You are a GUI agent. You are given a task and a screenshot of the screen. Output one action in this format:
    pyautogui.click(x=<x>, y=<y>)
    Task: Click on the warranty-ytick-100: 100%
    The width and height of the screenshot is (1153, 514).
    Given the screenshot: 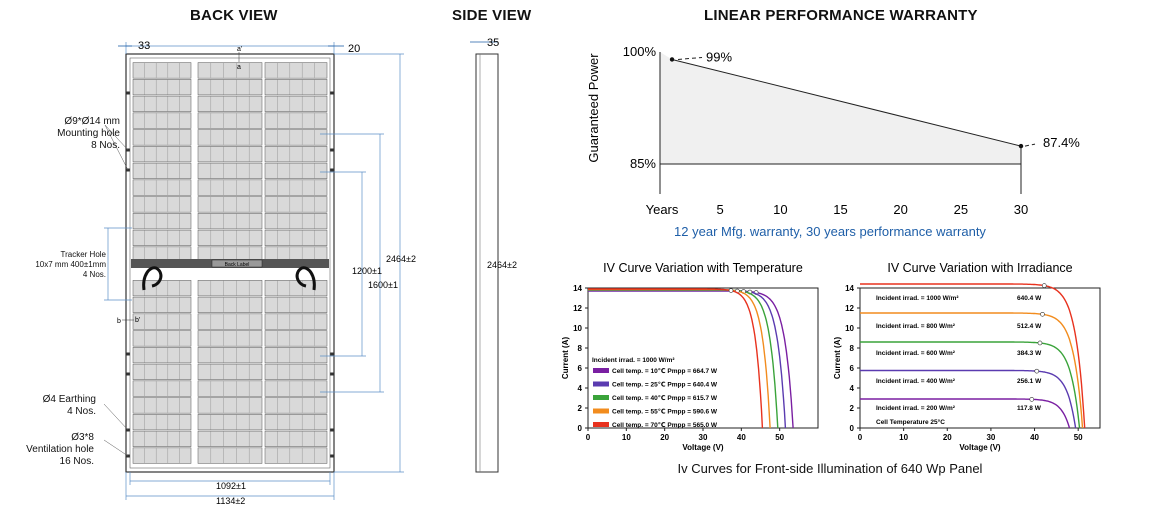 What is the action you would take?
    pyautogui.click(x=640, y=51)
    